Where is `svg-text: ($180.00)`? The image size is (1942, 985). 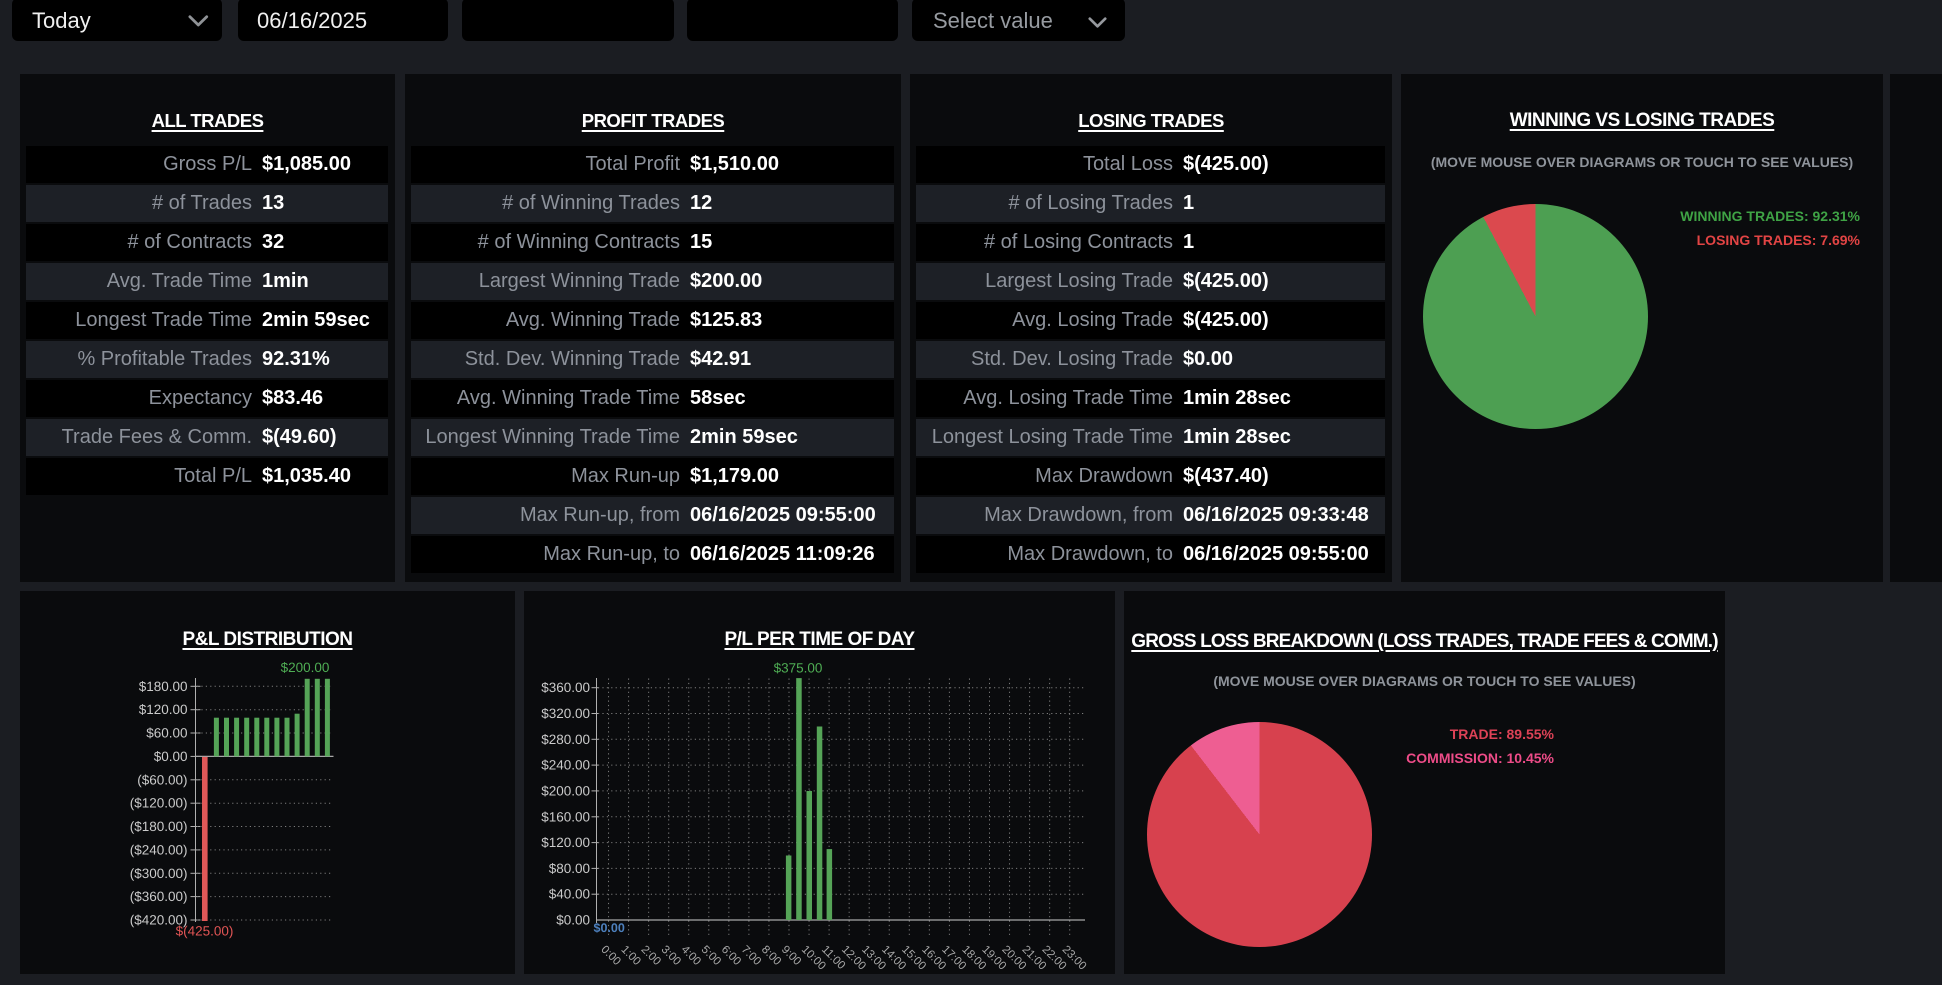 svg-text: ($180.00) is located at coordinates (159, 826).